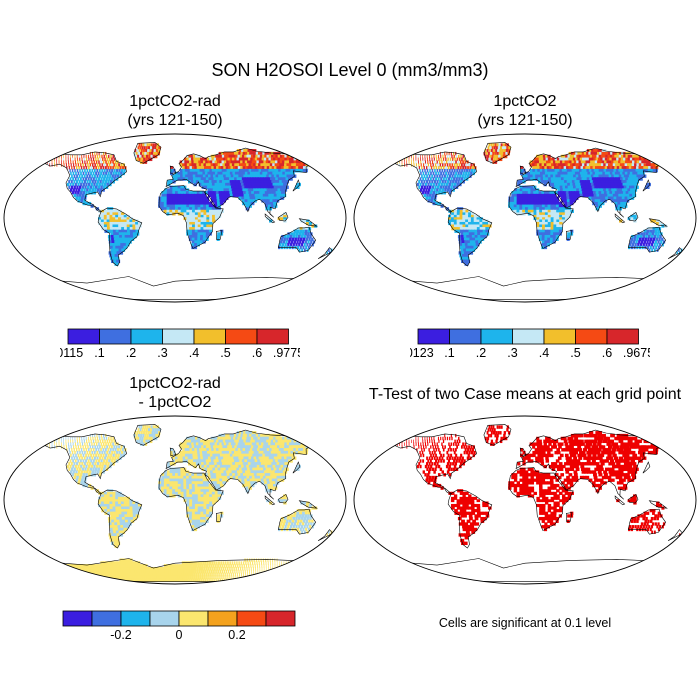 The height and width of the screenshot is (700, 700). Describe the element at coordinates (636, 353) in the screenshot. I see `colorbar-tick-label: .9675` at that location.